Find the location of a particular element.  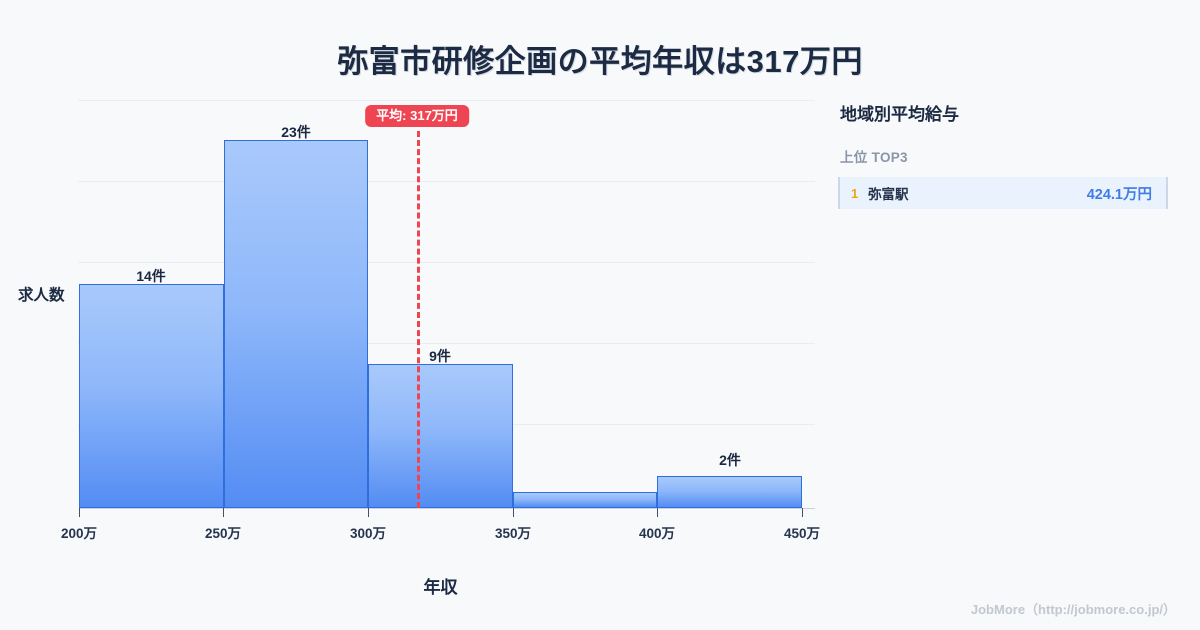

rank-value: 424.1万円 is located at coordinates (1119, 194).